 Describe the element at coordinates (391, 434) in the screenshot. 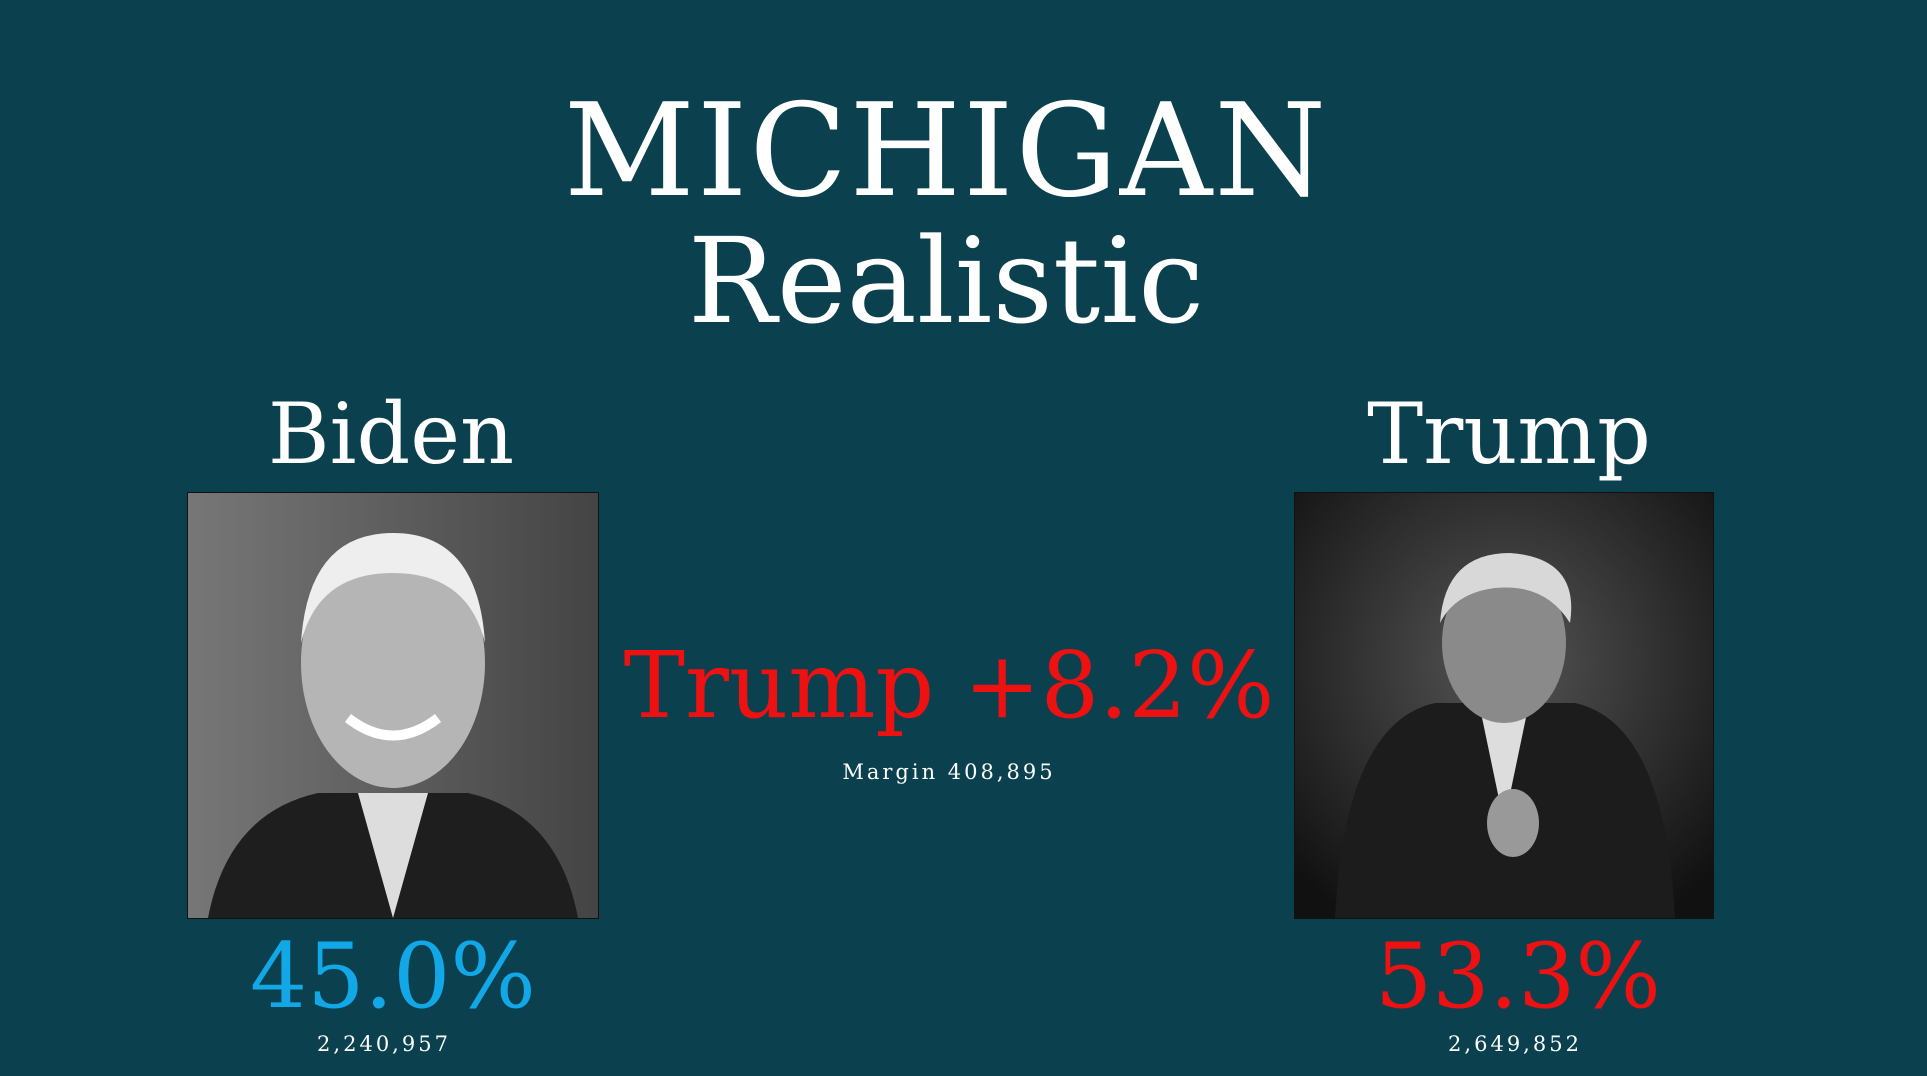

I see `candidate-name: Biden` at that location.